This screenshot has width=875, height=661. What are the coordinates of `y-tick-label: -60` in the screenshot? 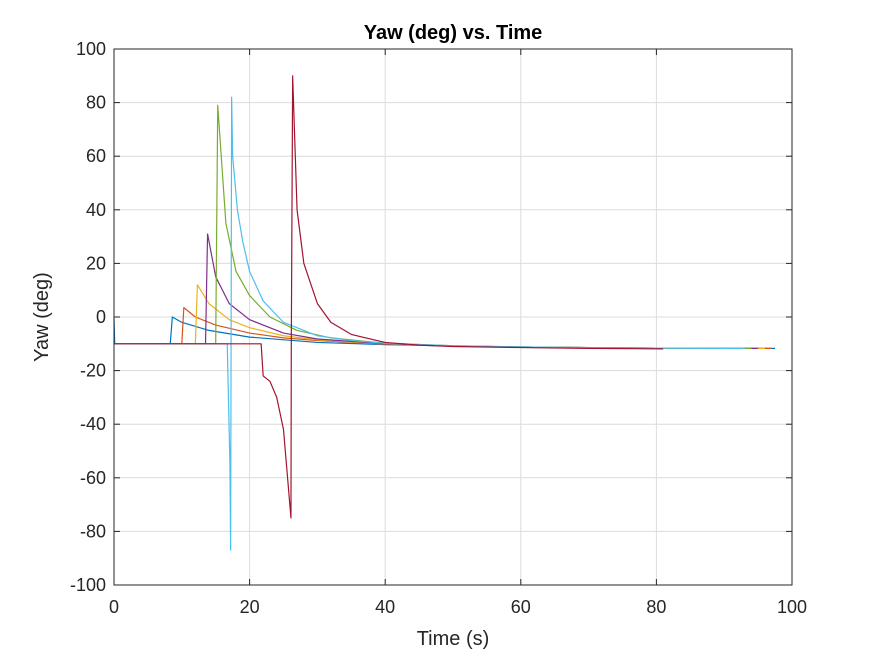 It's located at (93, 478).